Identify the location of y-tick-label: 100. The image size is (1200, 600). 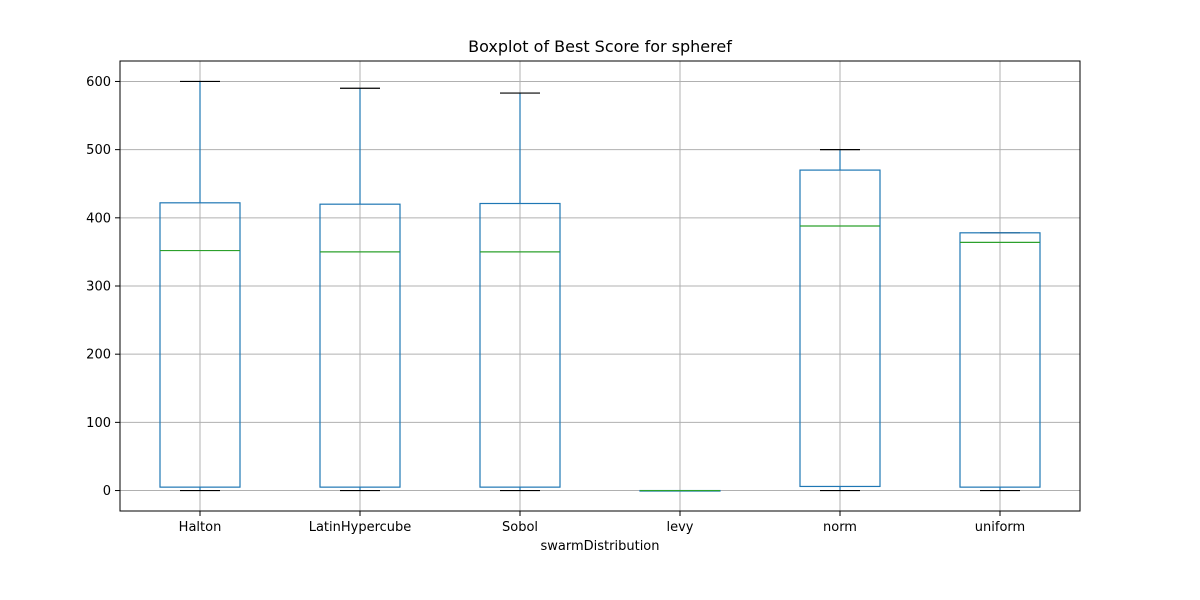
(98, 423).